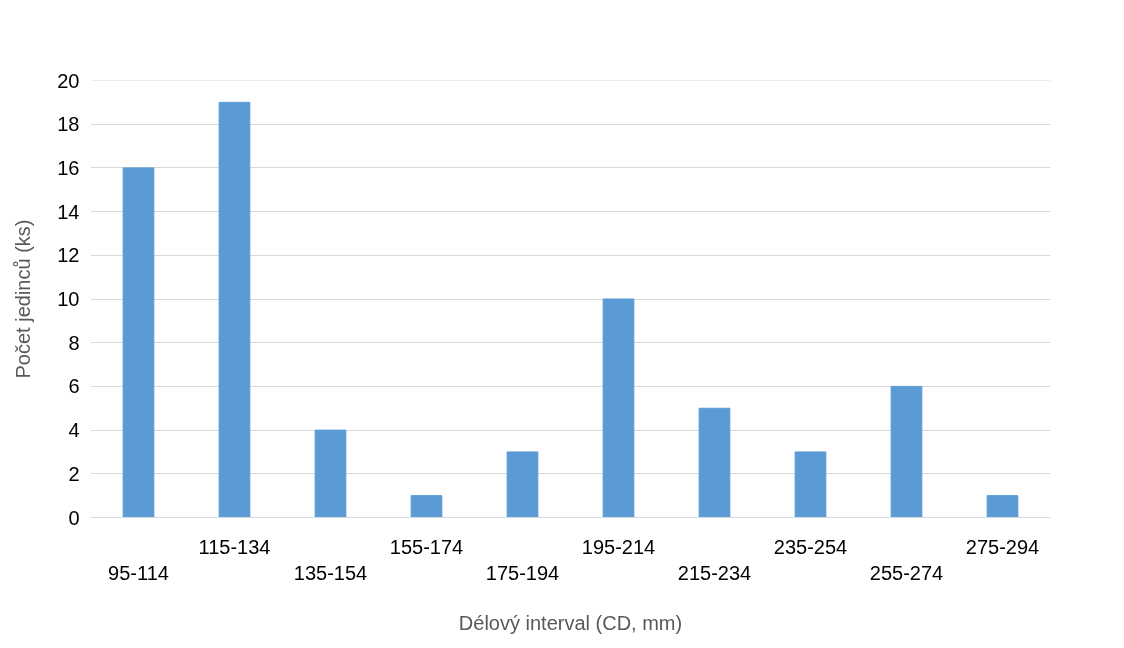 The image size is (1124, 648). What do you see at coordinates (74, 430) in the screenshot?
I see `y-tick-label: 4` at bounding box center [74, 430].